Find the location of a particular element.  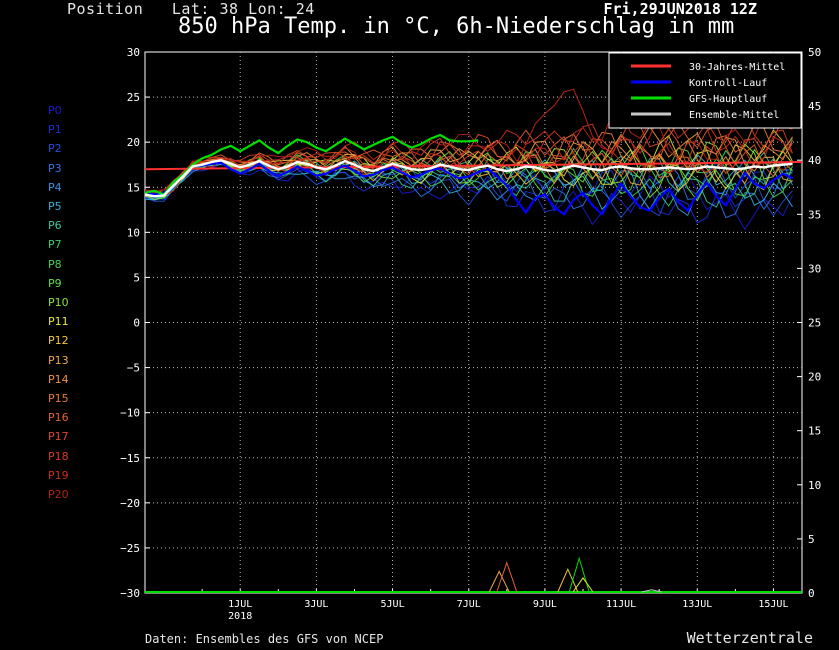

x-tick-label: 9JUL is located at coordinates (545, 604).